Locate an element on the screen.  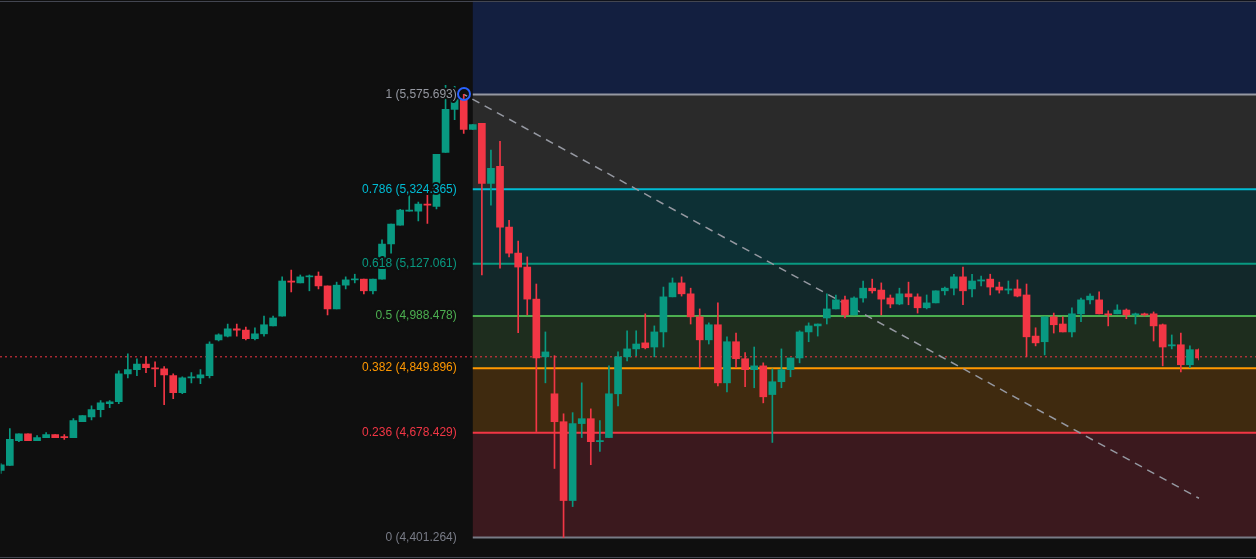
ref-line-label: 0.236 (4,678.429) is located at coordinates (409, 432).